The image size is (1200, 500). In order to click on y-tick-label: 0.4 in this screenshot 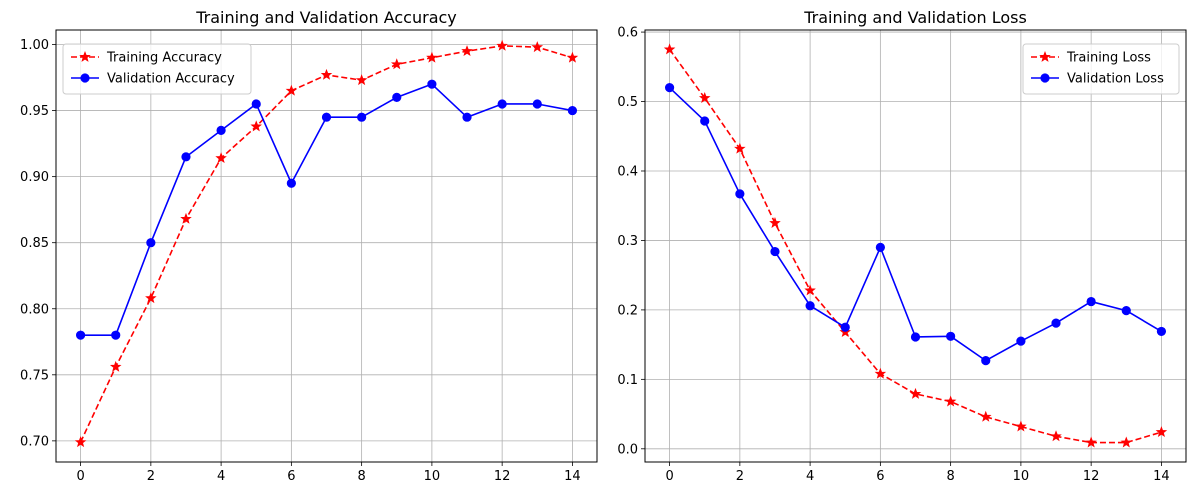, I will do `click(627, 171)`.